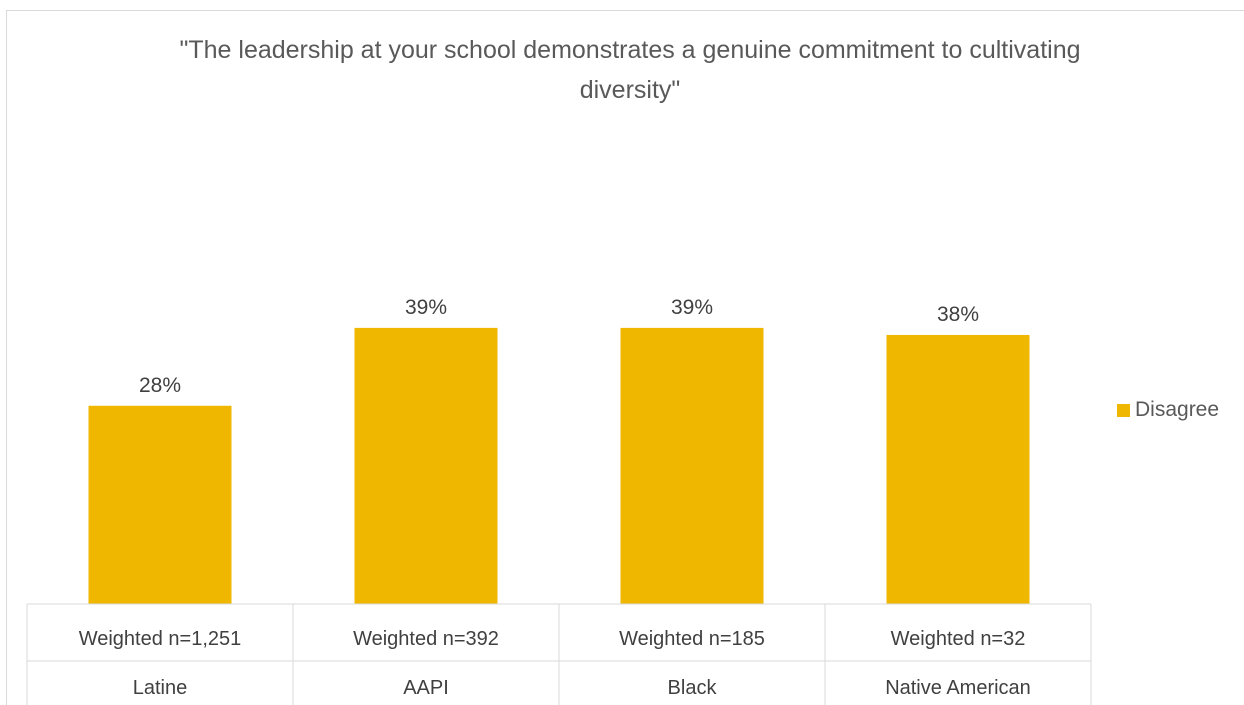  Describe the element at coordinates (693, 688) in the screenshot. I see `category-group-label: Black` at that location.